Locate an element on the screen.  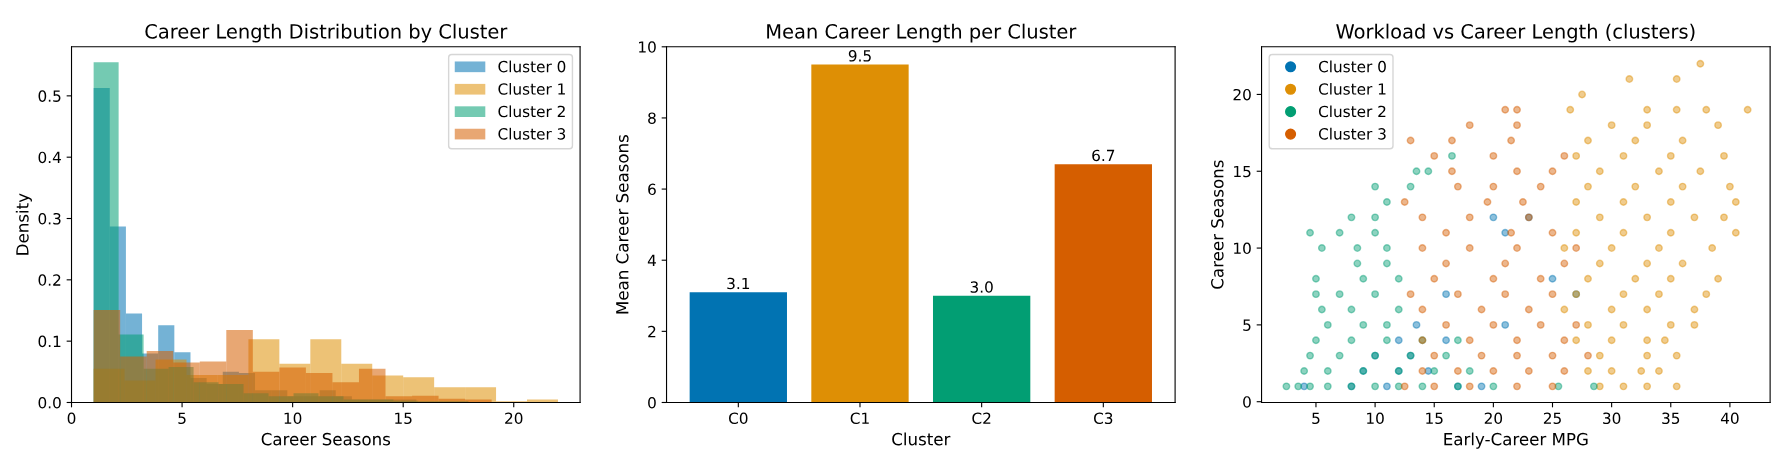
x-tick-label: C0 is located at coordinates (738, 418).